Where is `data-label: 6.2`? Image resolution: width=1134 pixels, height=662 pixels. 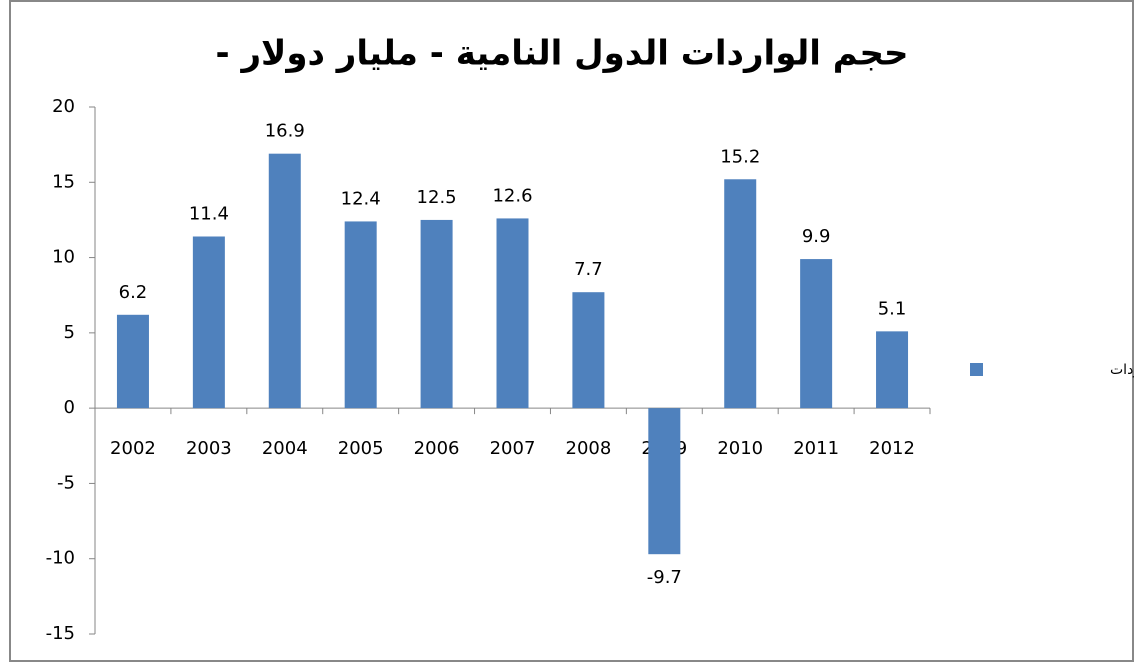
data-label: 6.2 is located at coordinates (133, 292).